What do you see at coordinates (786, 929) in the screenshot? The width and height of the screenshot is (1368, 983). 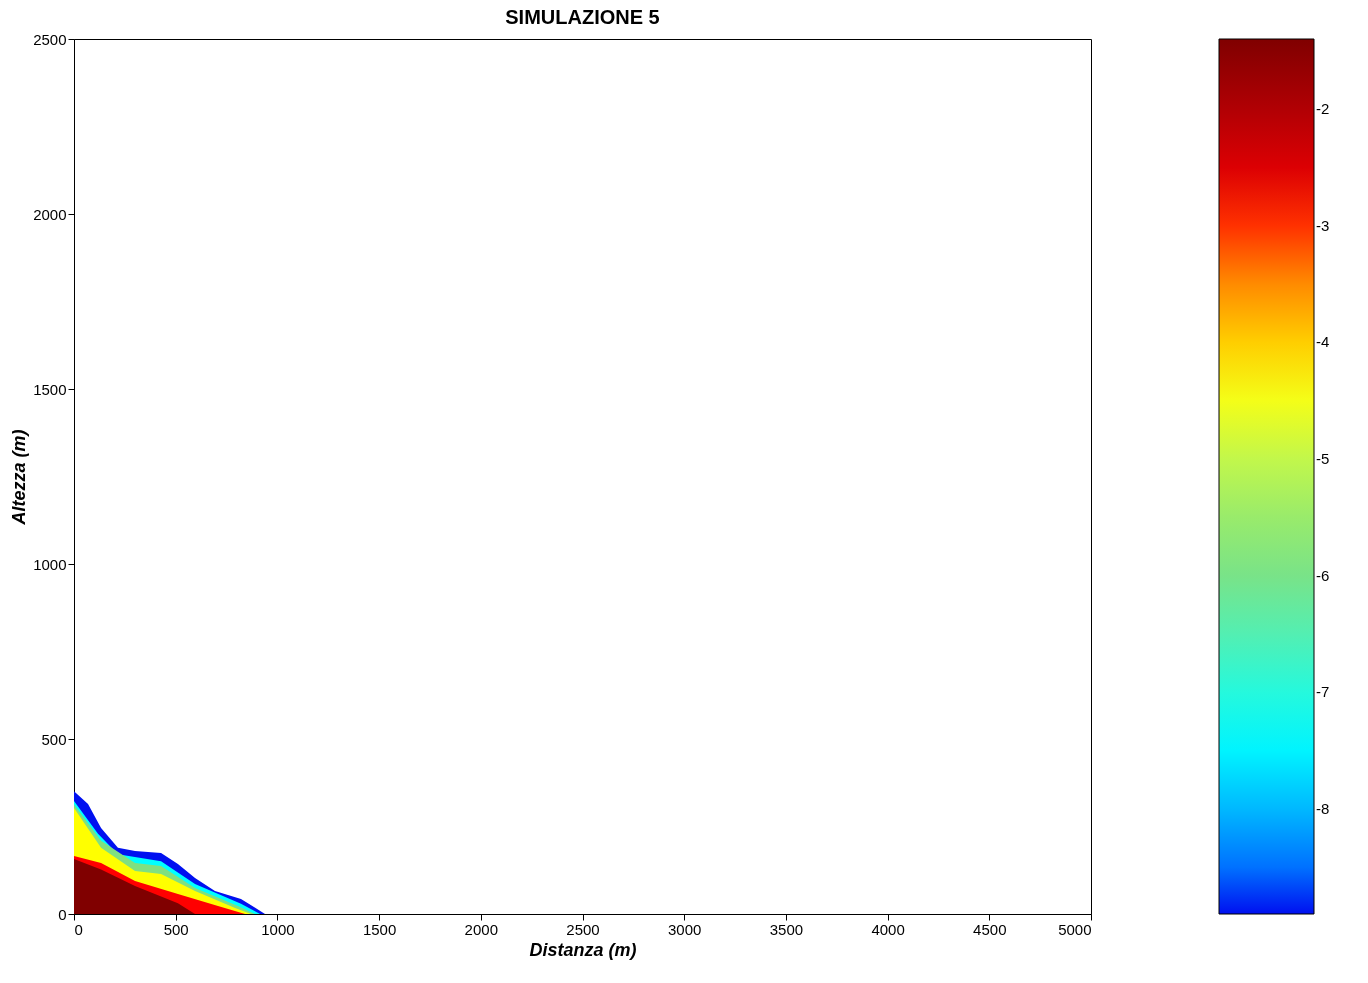 I see `x-tick-label: 3500` at bounding box center [786, 929].